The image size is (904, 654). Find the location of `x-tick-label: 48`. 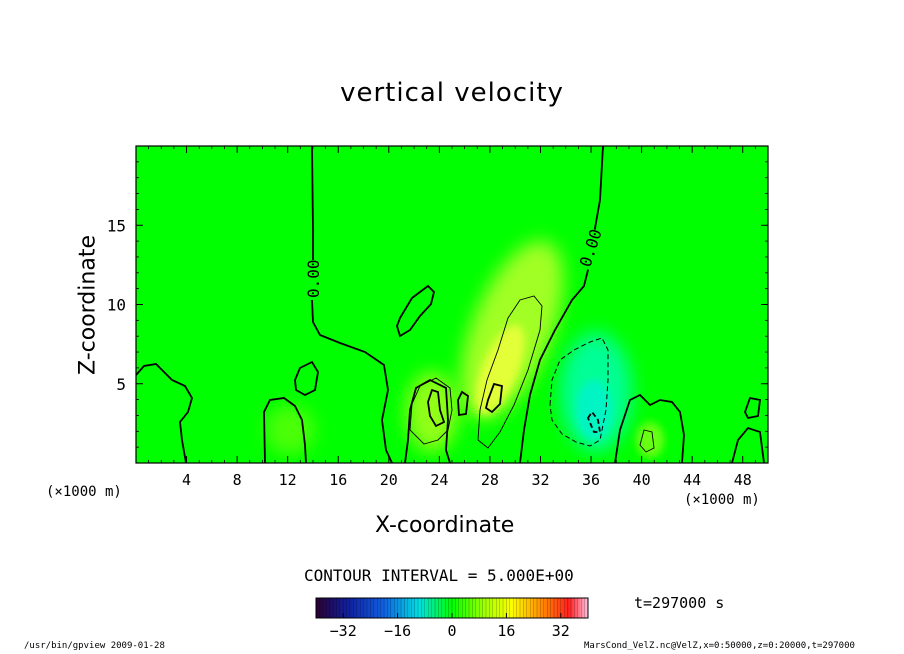

x-tick-label: 48 is located at coordinates (743, 480).